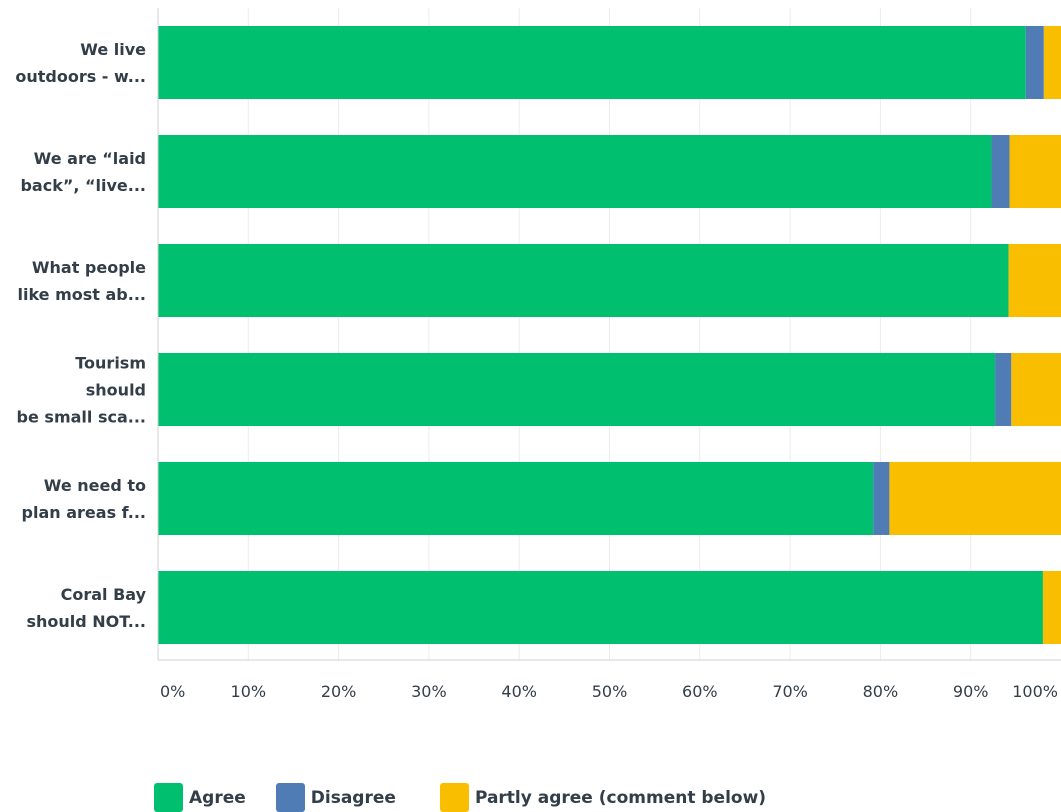  I want to click on category-label-line: Coral Bay, so click(104, 594).